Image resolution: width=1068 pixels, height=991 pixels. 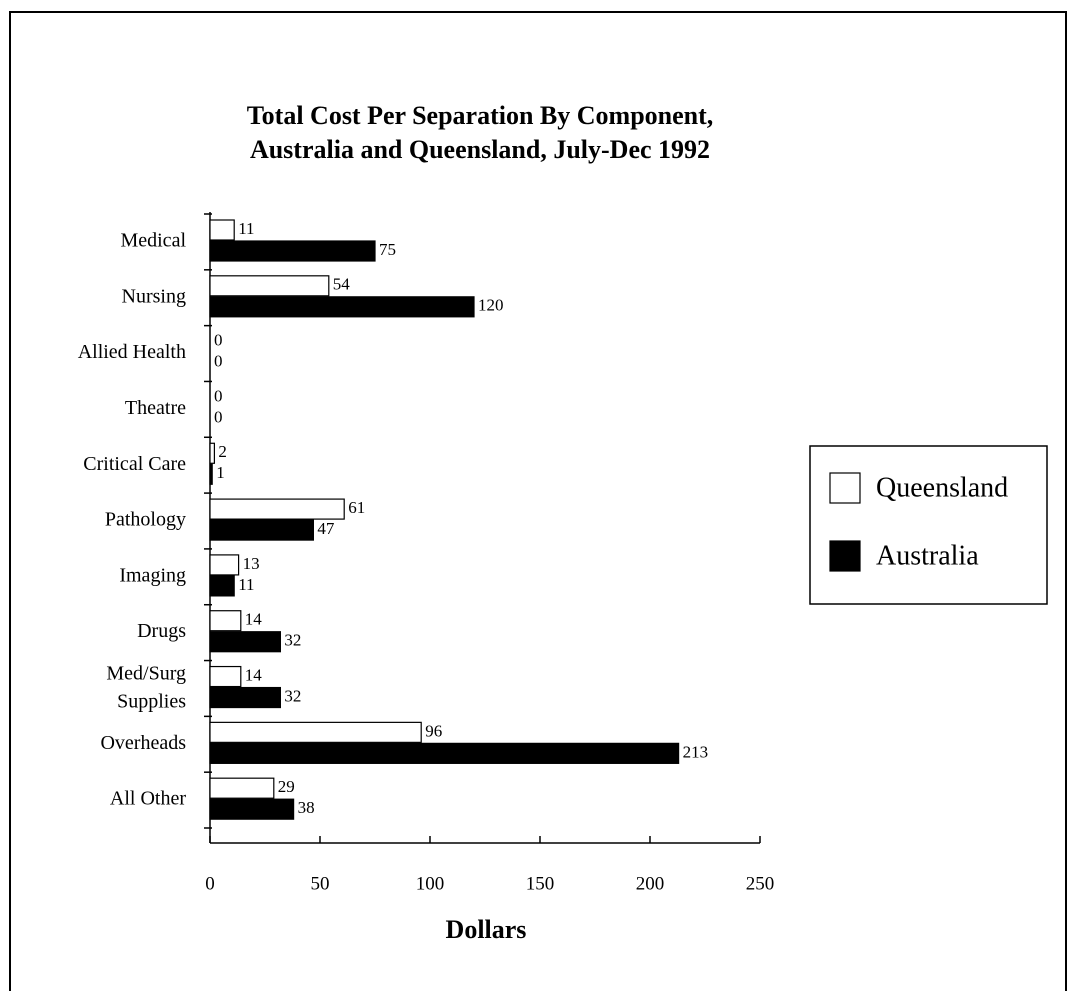 What do you see at coordinates (696, 751) in the screenshot?
I see `value-label: 213` at bounding box center [696, 751].